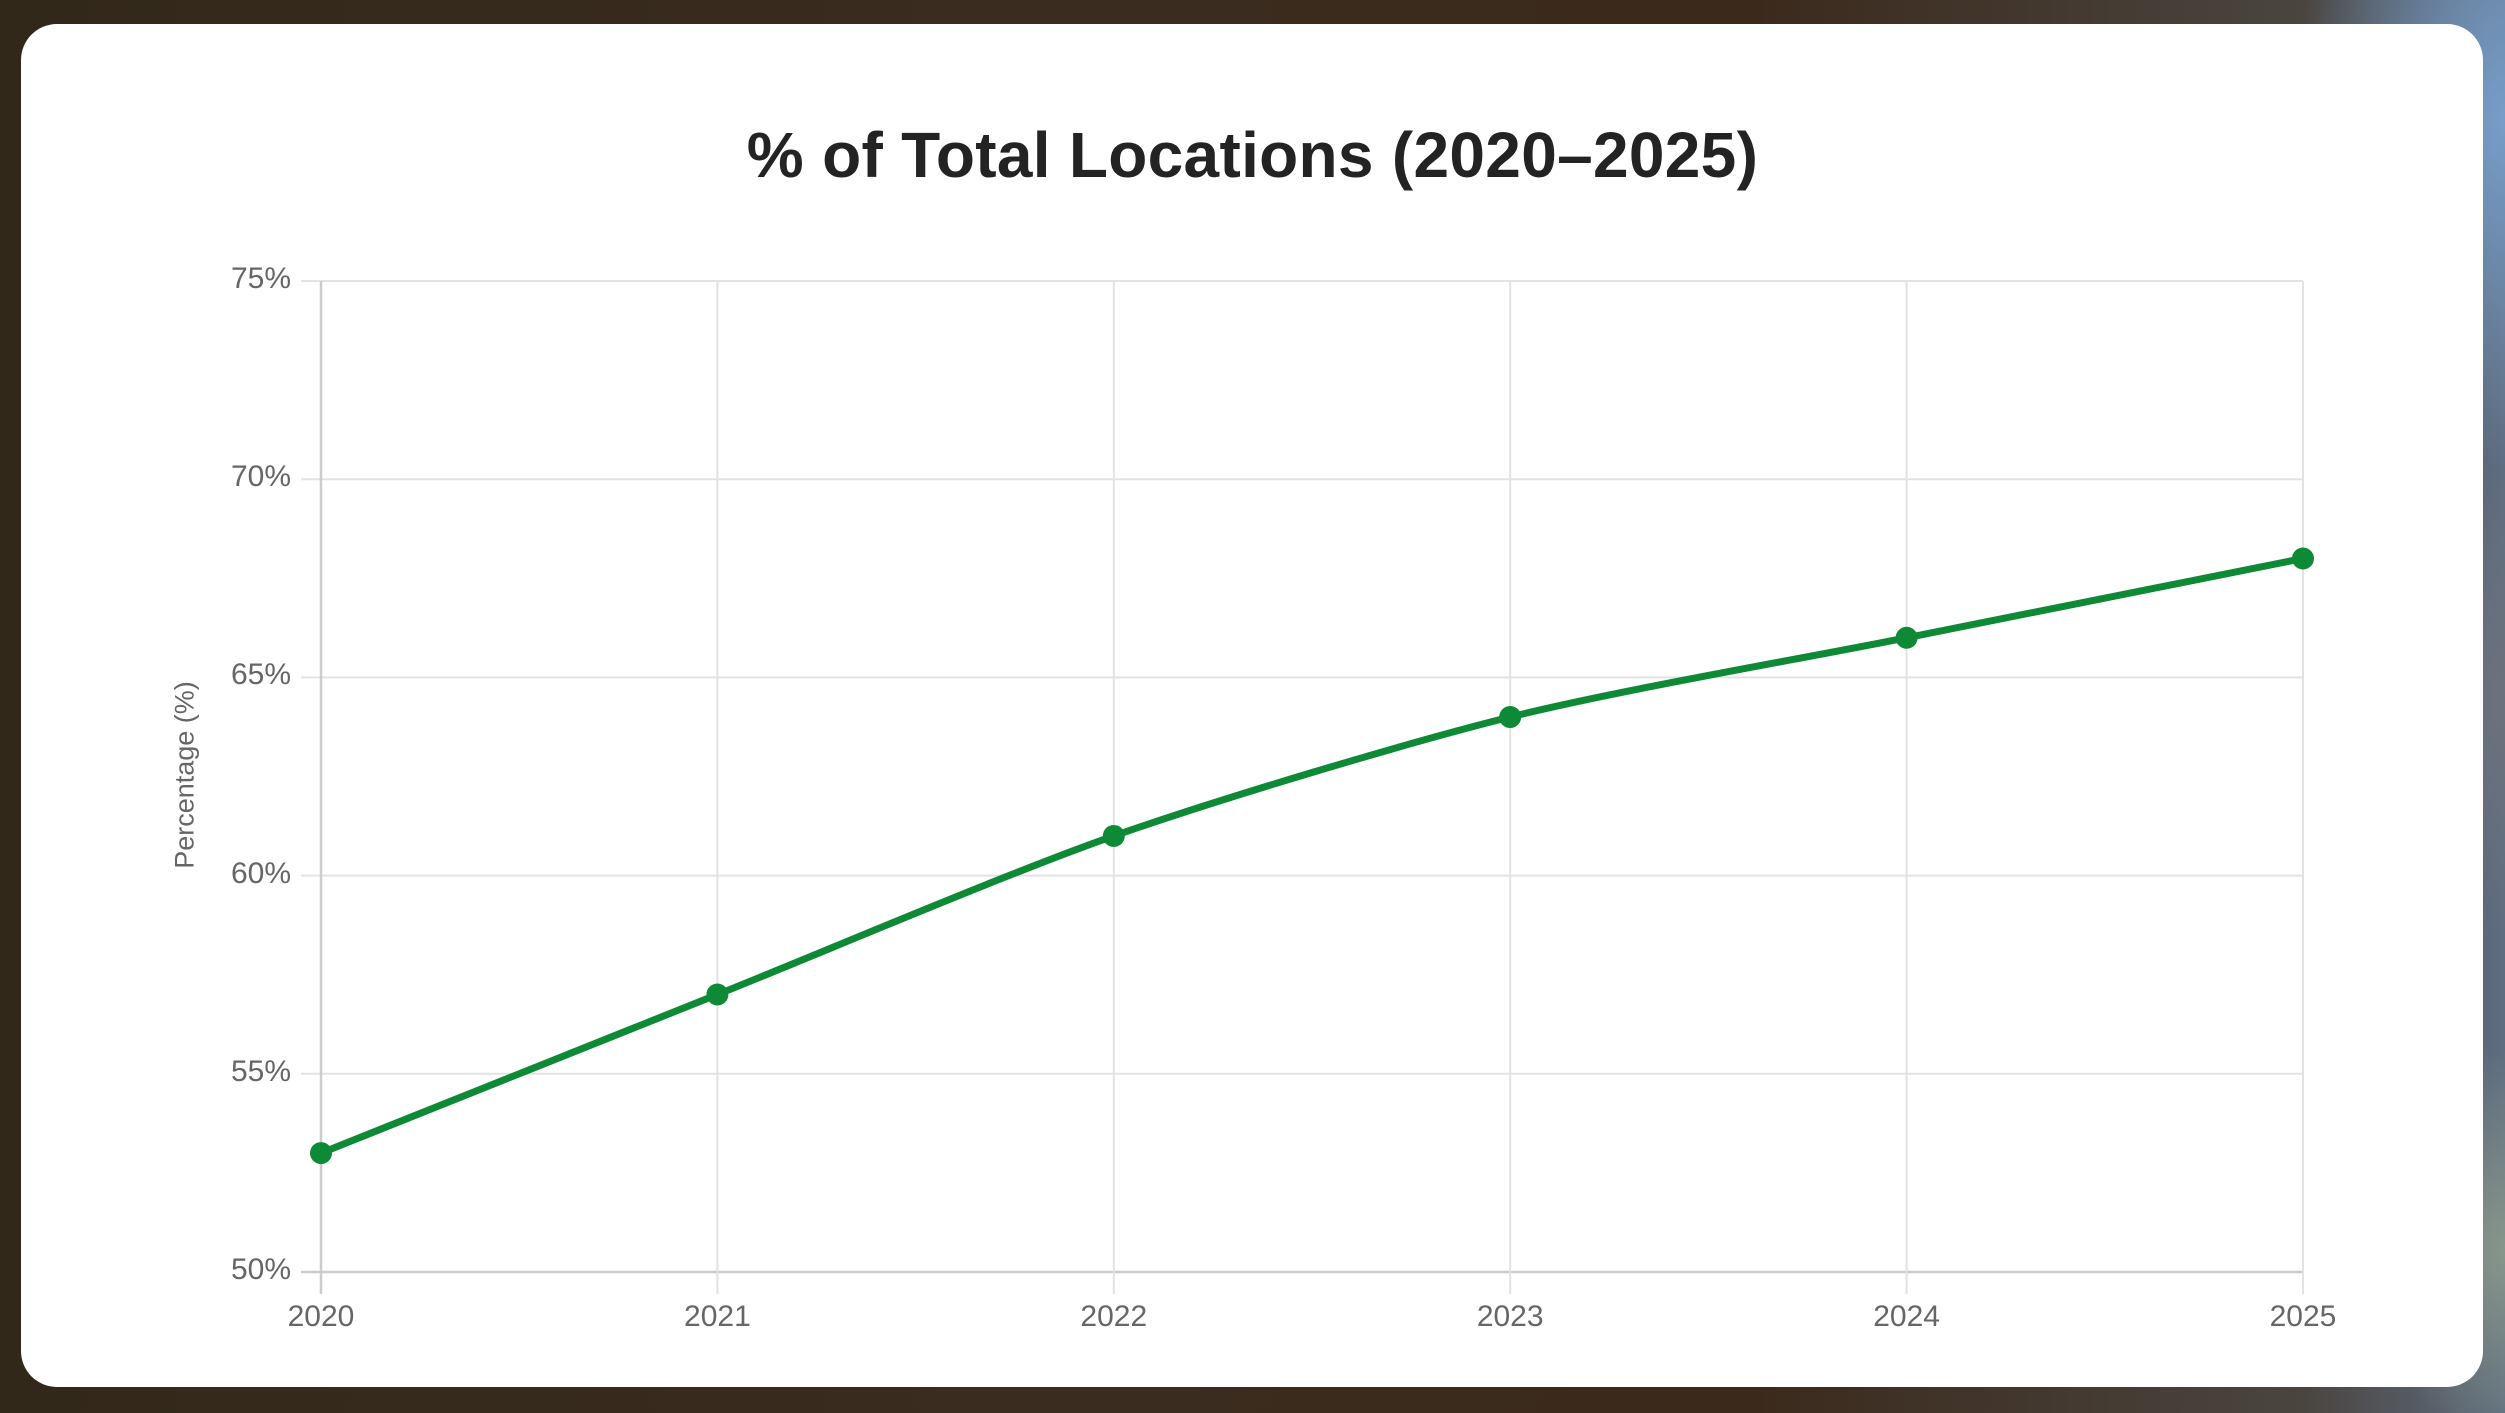 Image resolution: width=2505 pixels, height=1413 pixels. I want to click on y-tick-label: 50%, so click(260, 1269).